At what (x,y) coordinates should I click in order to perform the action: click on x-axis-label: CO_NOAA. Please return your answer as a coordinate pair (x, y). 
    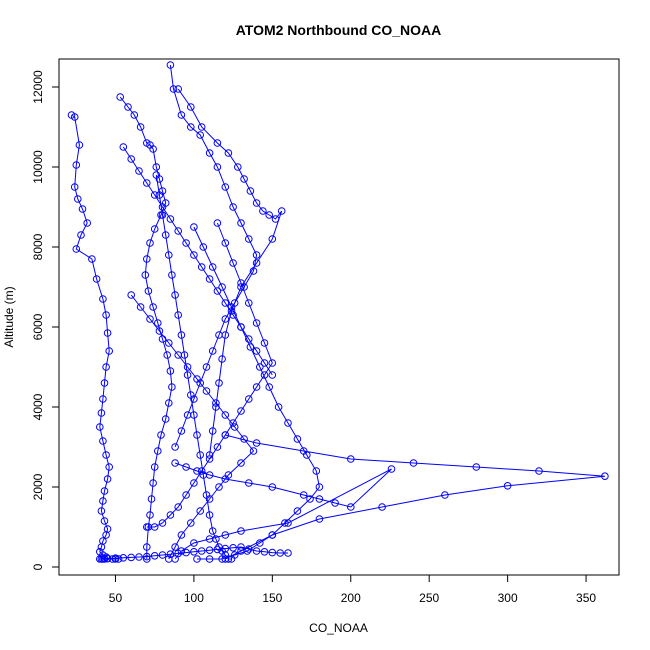
    Looking at the image, I should click on (338, 628).